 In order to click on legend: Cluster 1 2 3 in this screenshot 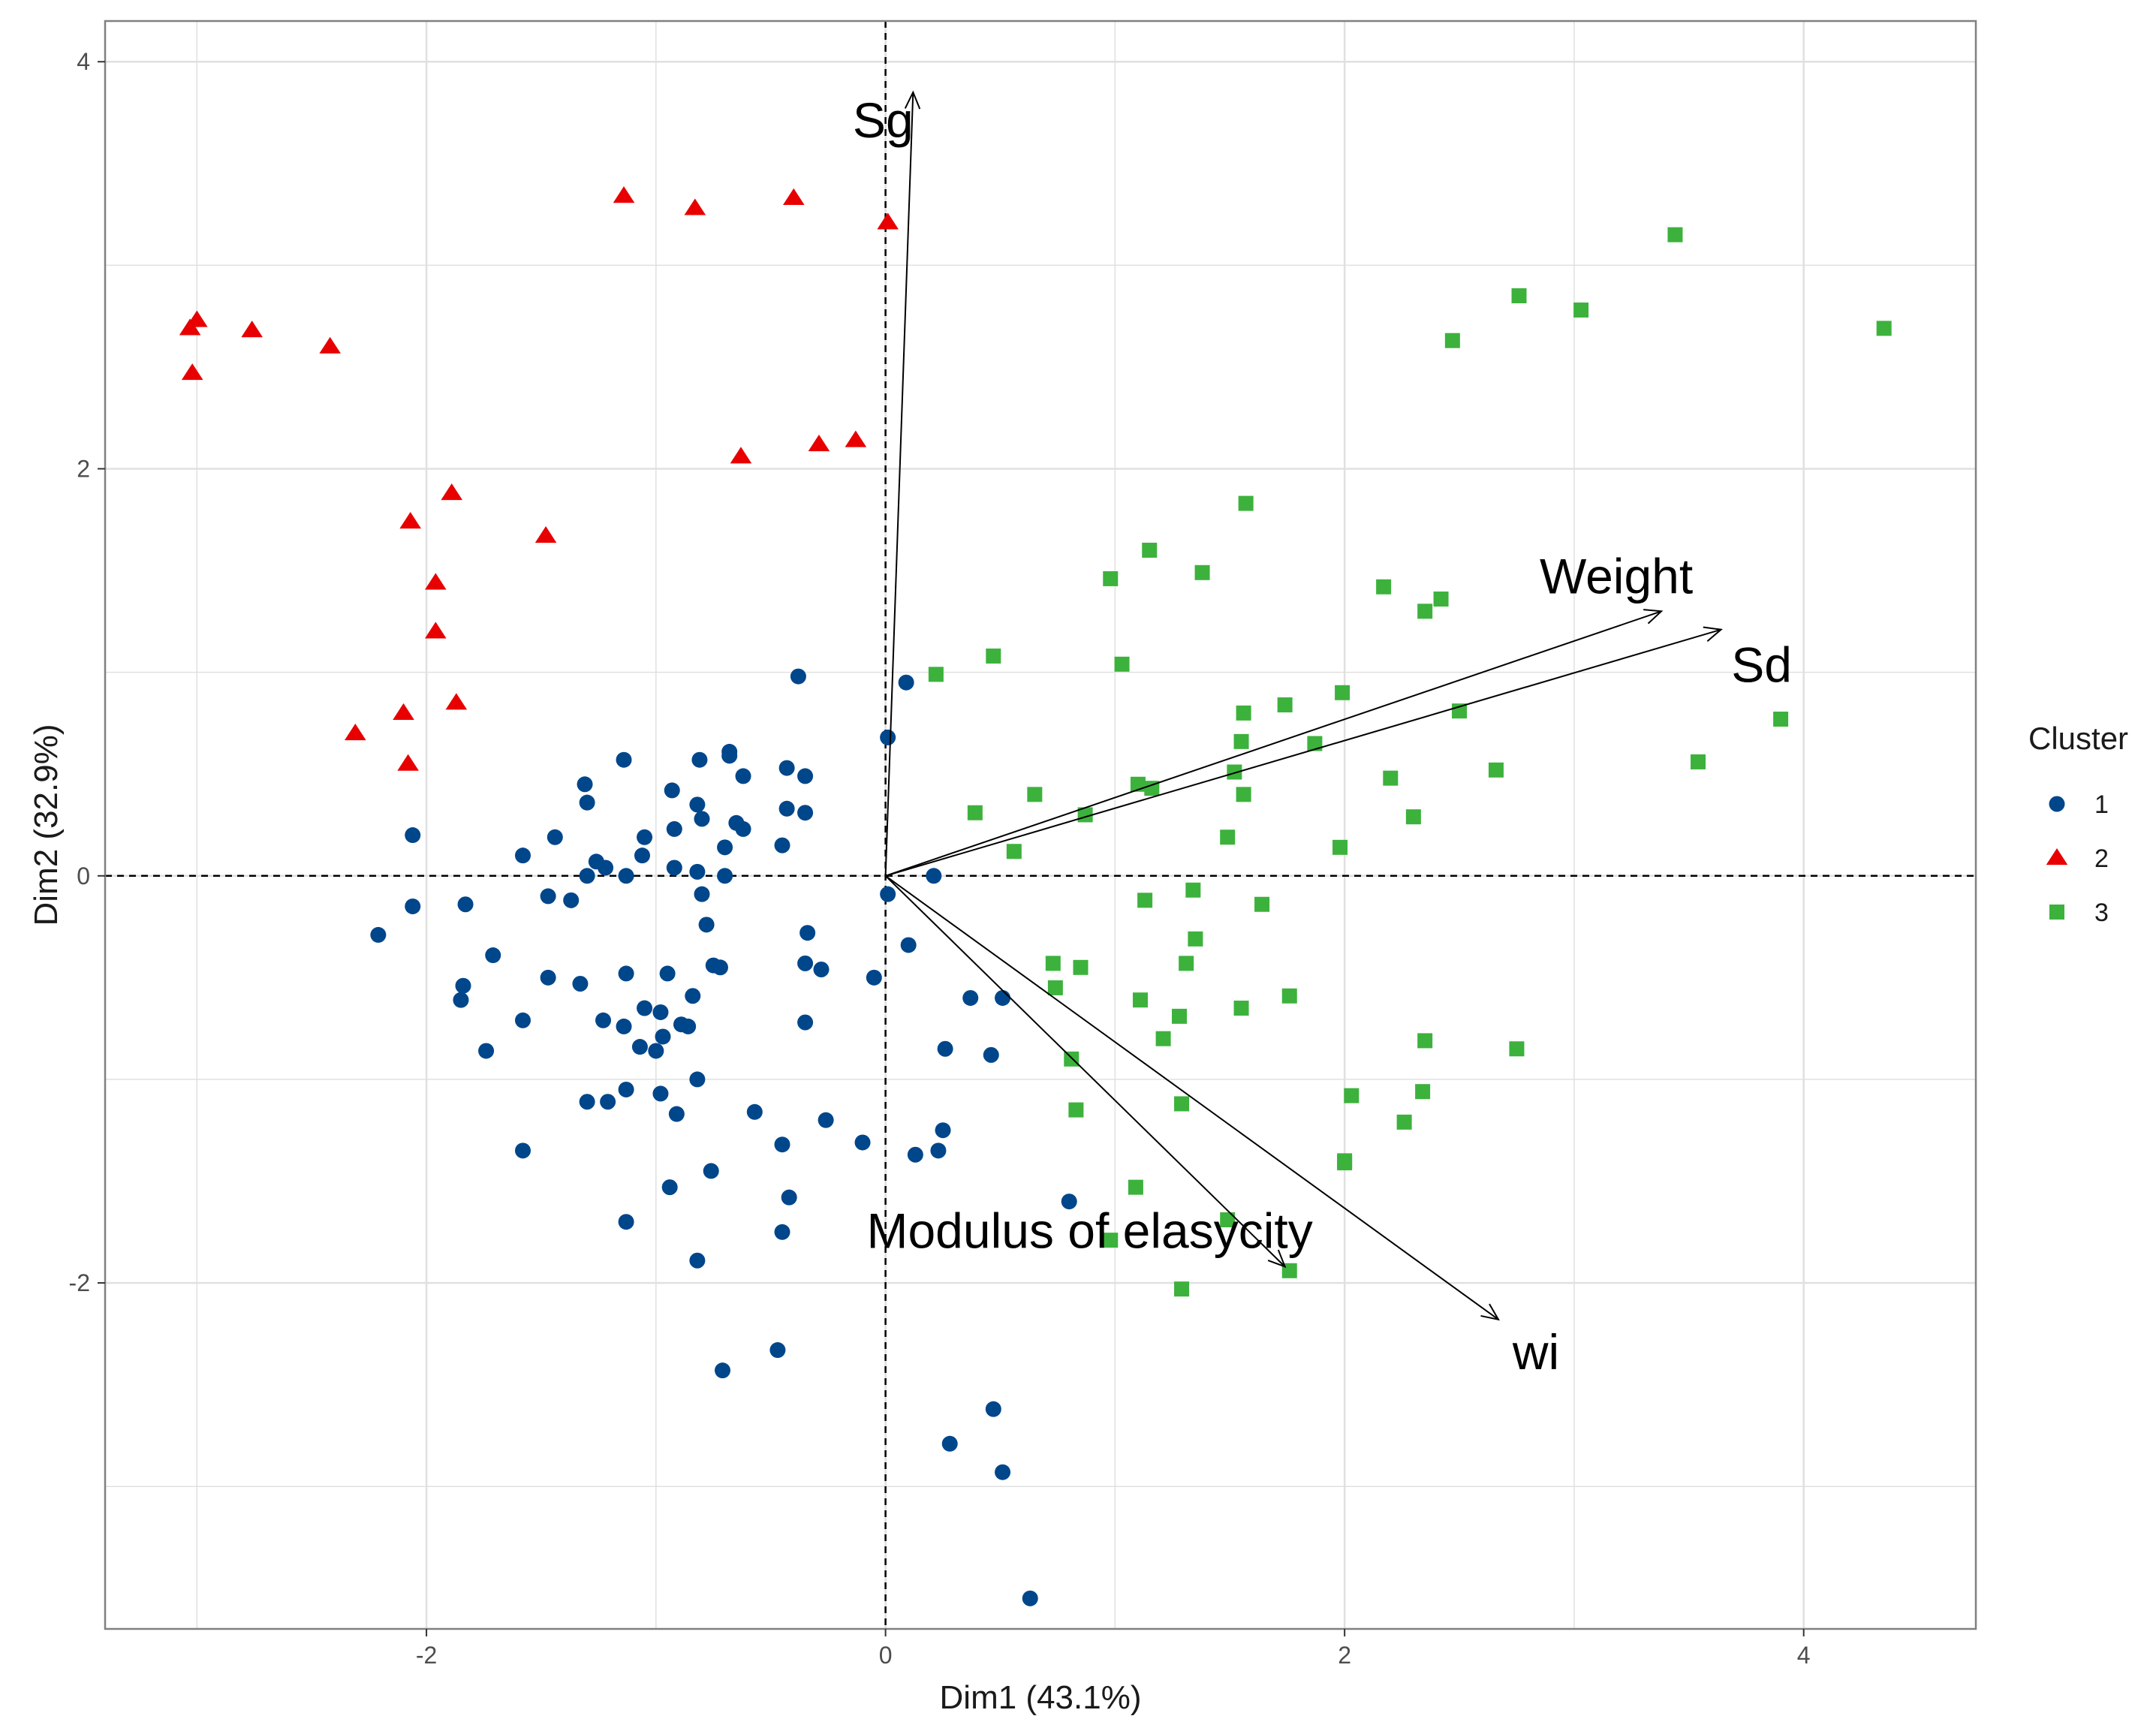, I will do `click(2078, 824)`.